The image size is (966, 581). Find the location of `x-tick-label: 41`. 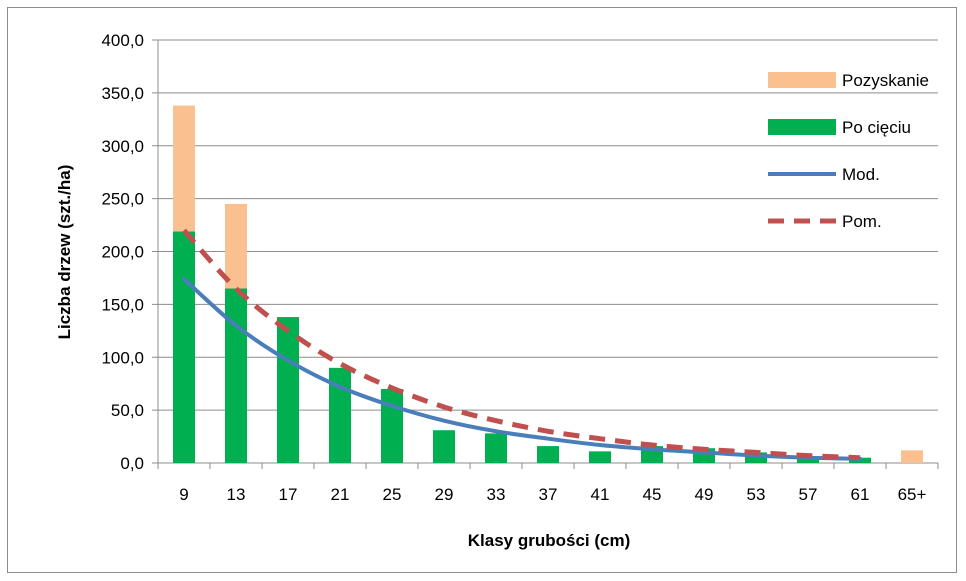

x-tick-label: 41 is located at coordinates (600, 494).